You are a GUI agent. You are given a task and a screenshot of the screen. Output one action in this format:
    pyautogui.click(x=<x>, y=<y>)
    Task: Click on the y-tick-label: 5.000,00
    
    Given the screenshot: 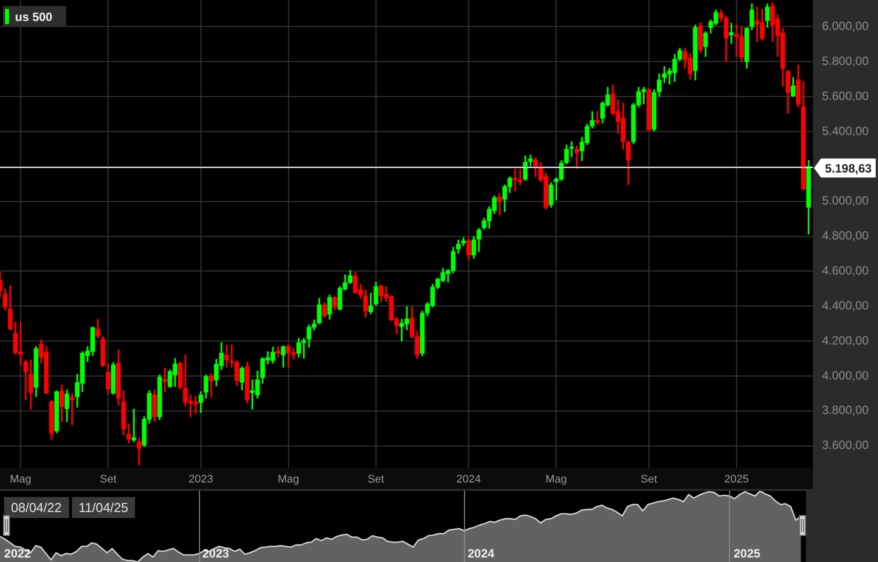 What is the action you would take?
    pyautogui.click(x=846, y=201)
    